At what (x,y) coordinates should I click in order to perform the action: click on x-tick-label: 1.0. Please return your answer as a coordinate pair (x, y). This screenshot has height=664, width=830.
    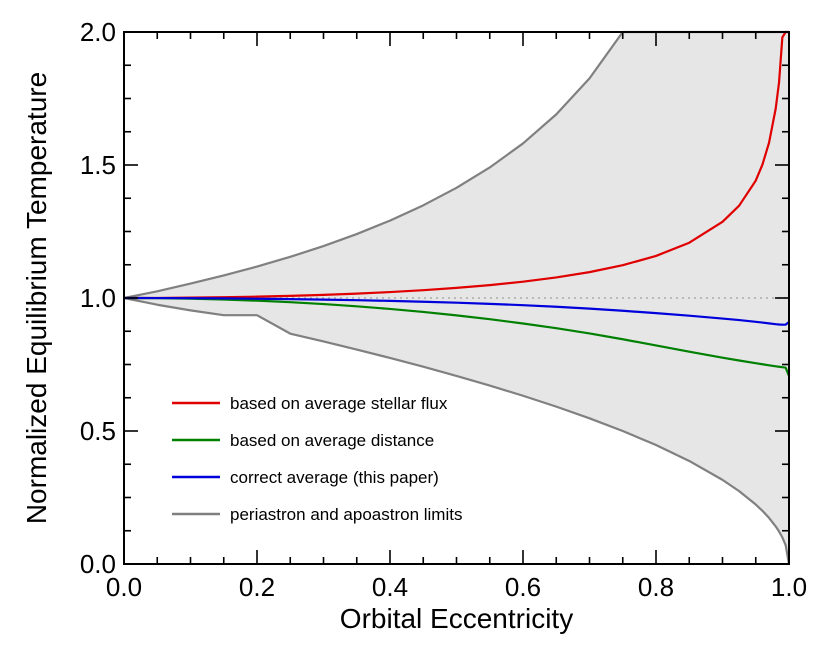
    Looking at the image, I should click on (789, 587).